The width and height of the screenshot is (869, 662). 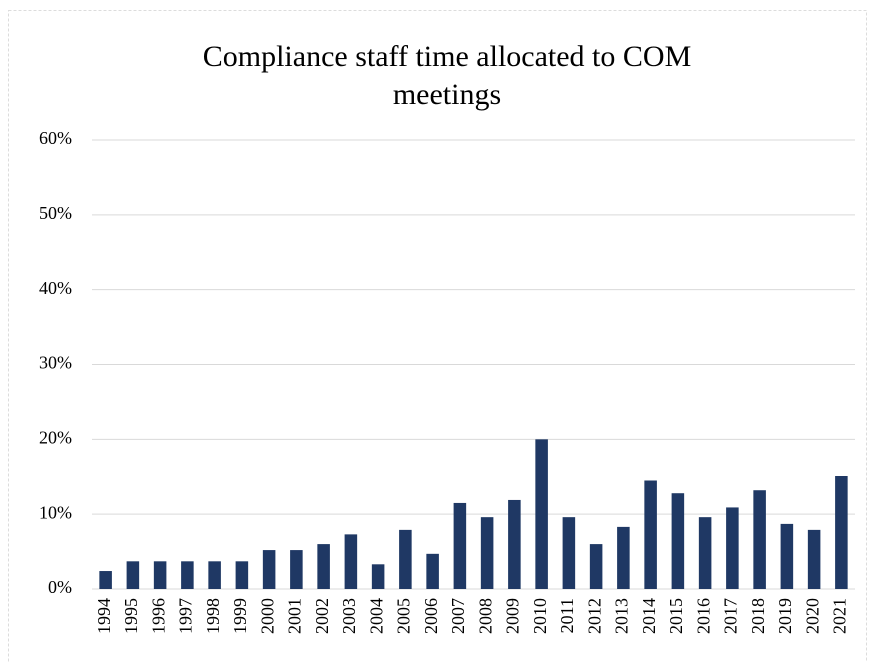 What do you see at coordinates (731, 616) in the screenshot?
I see `x-tick-label: 2017` at bounding box center [731, 616].